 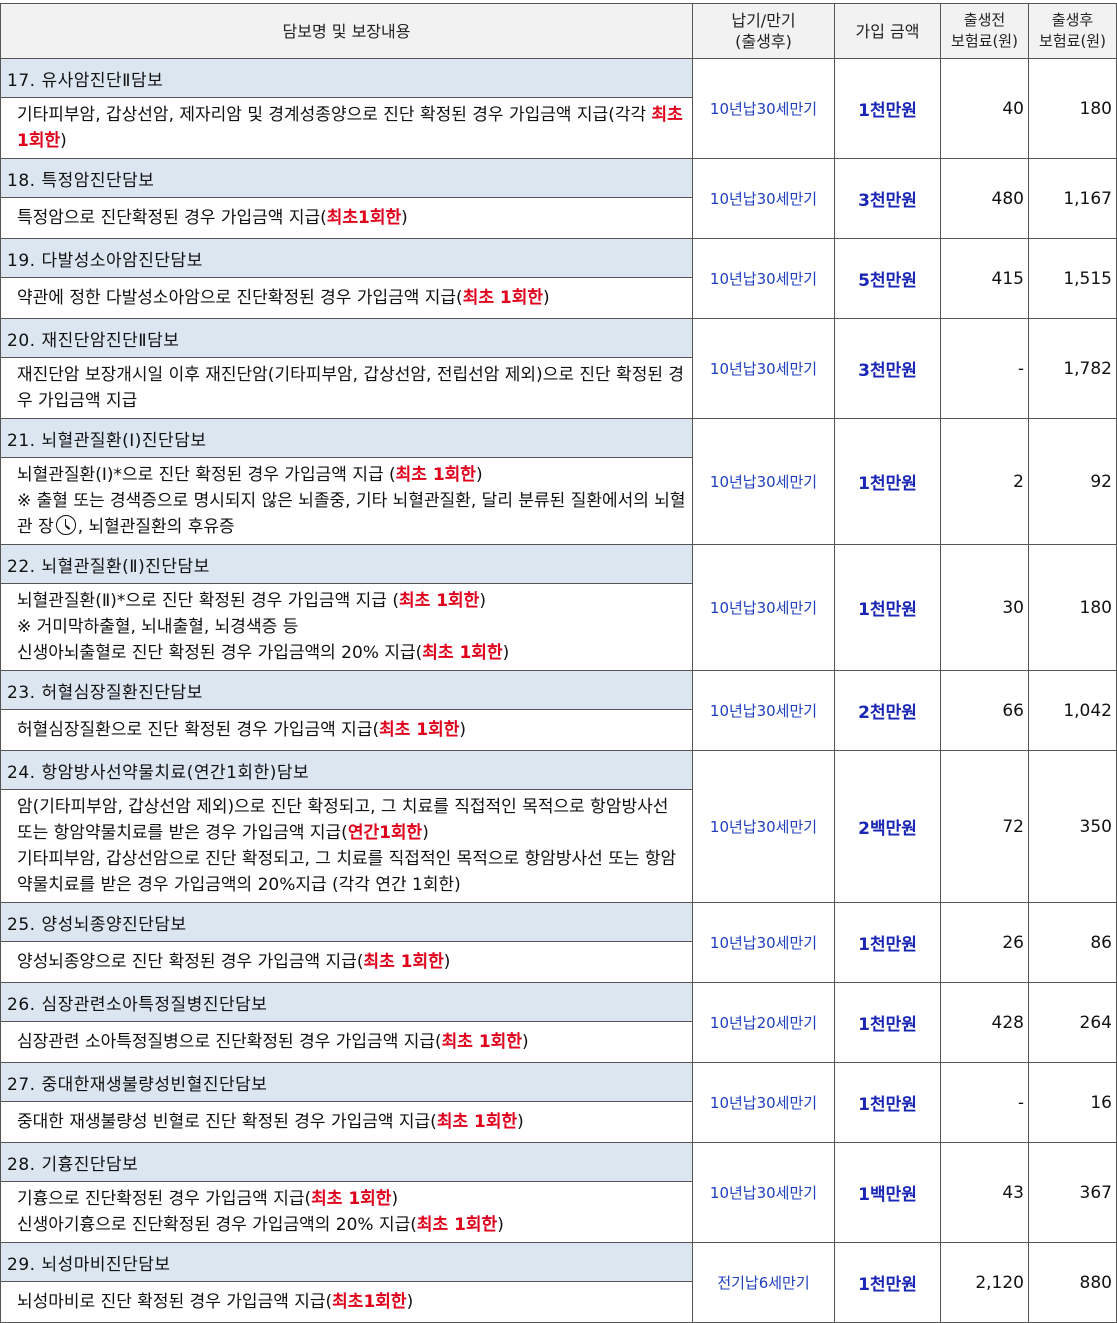 What do you see at coordinates (1072, 1102) in the screenshot?
I see `after-premium-cell: 16` at bounding box center [1072, 1102].